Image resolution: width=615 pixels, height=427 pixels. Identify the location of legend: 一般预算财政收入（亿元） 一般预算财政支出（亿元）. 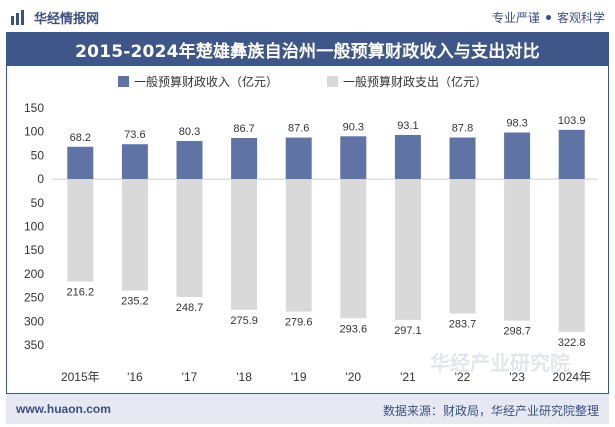
(302, 81).